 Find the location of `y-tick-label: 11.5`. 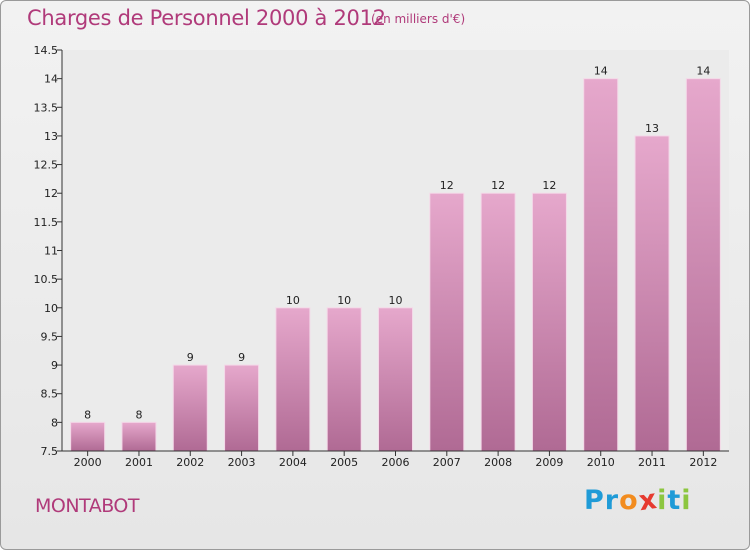

y-tick-label: 11.5 is located at coordinates (46, 222).